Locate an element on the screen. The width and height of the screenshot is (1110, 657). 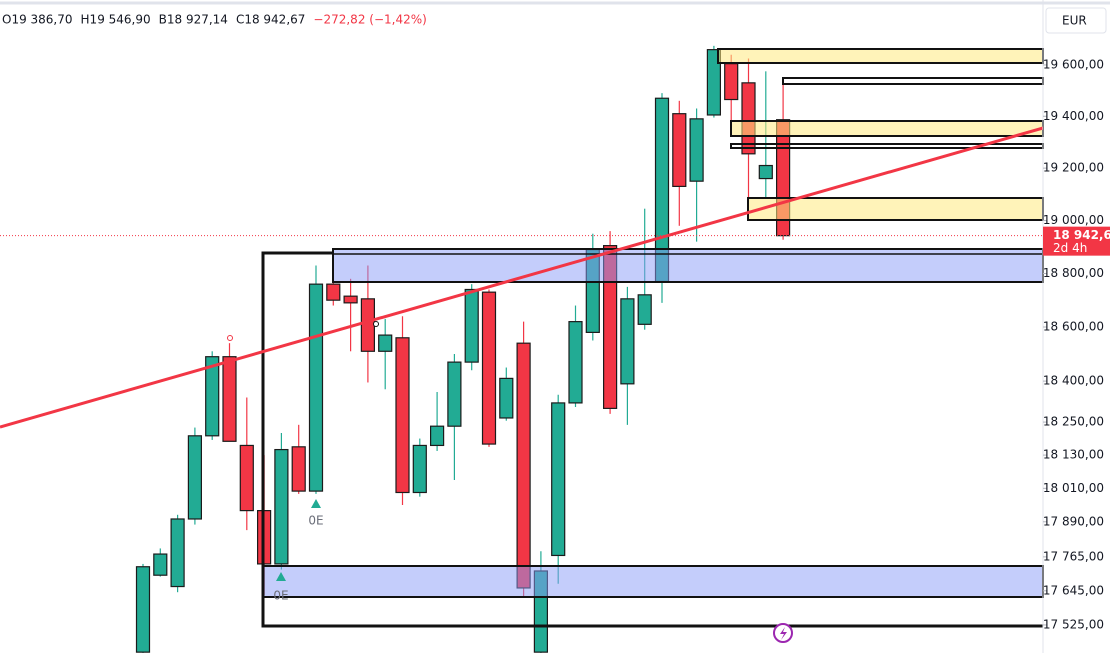
level-box is located at coordinates (913, 81).